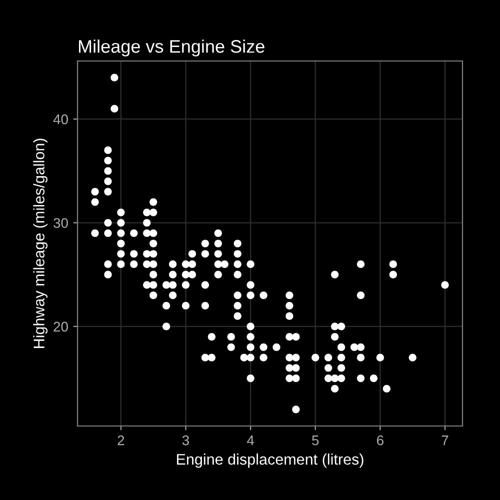 This screenshot has height=500, width=500. I want to click on y-tick-label: 40, so click(60, 119).